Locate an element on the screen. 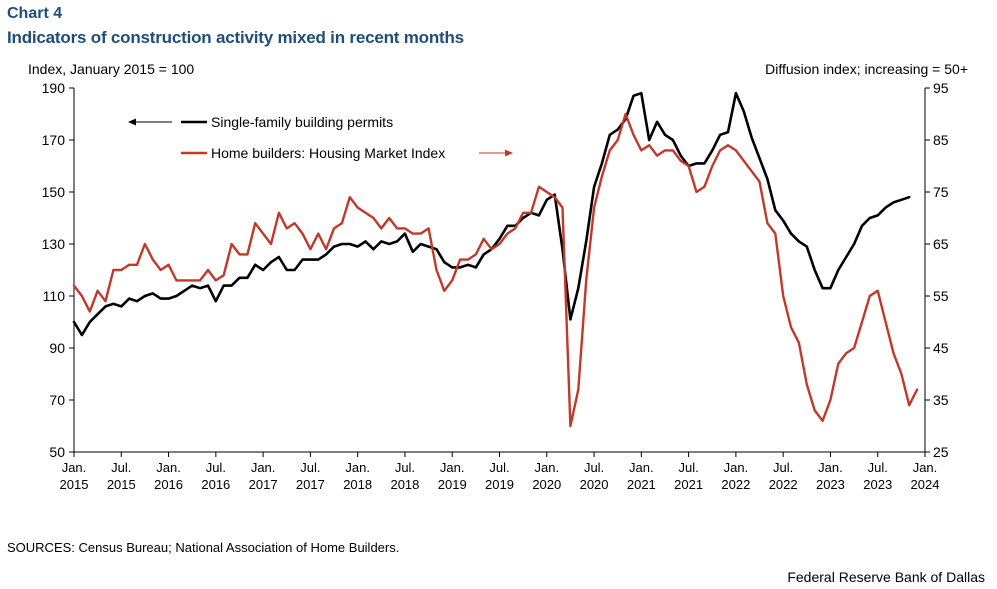 The image size is (997, 589). left-axis-tick-label: 170 is located at coordinates (54, 140).